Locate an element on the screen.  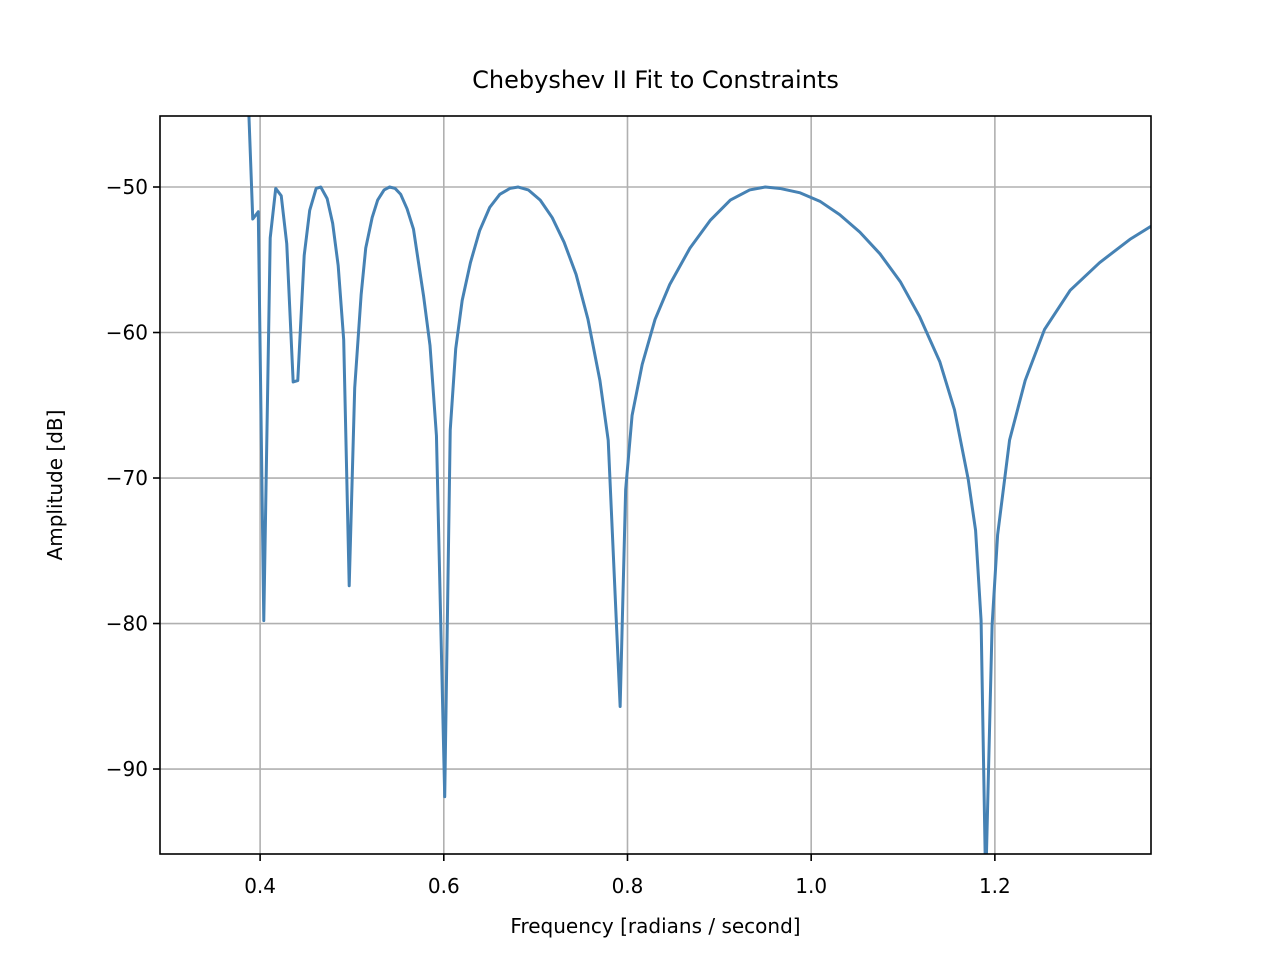
x-tick-label: 1.0 is located at coordinates (811, 886).